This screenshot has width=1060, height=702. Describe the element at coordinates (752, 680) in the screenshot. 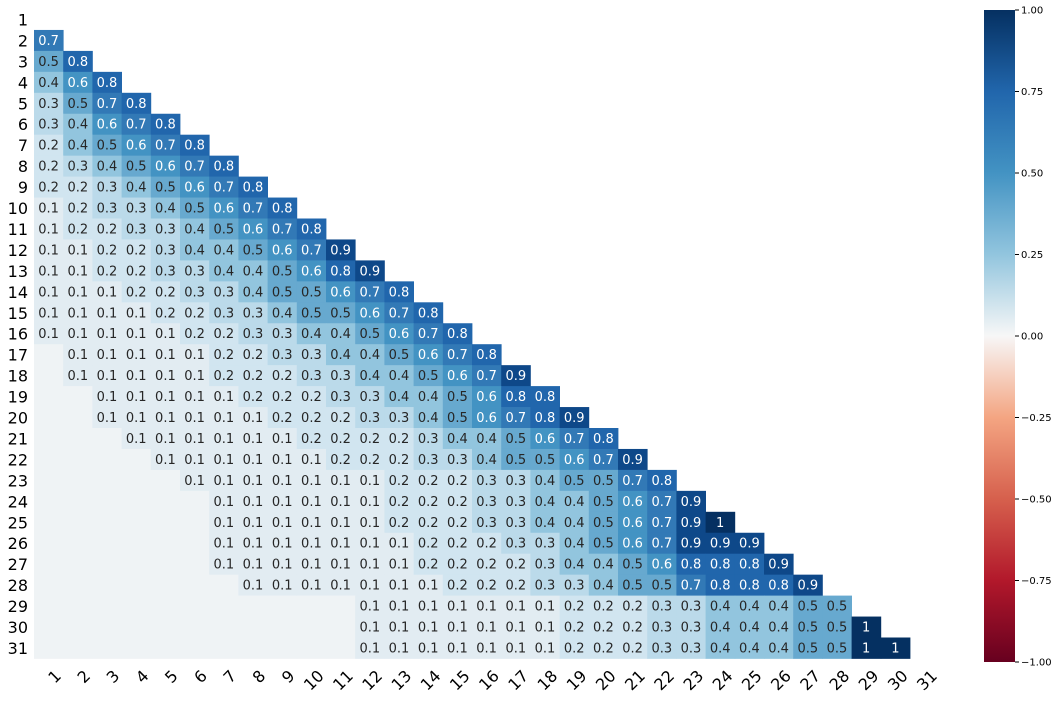

I see `column-tick-label: 25` at that location.